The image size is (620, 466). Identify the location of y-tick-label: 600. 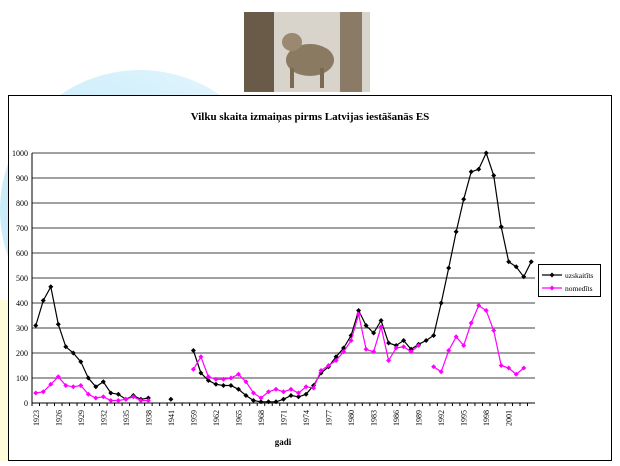
(22, 253).